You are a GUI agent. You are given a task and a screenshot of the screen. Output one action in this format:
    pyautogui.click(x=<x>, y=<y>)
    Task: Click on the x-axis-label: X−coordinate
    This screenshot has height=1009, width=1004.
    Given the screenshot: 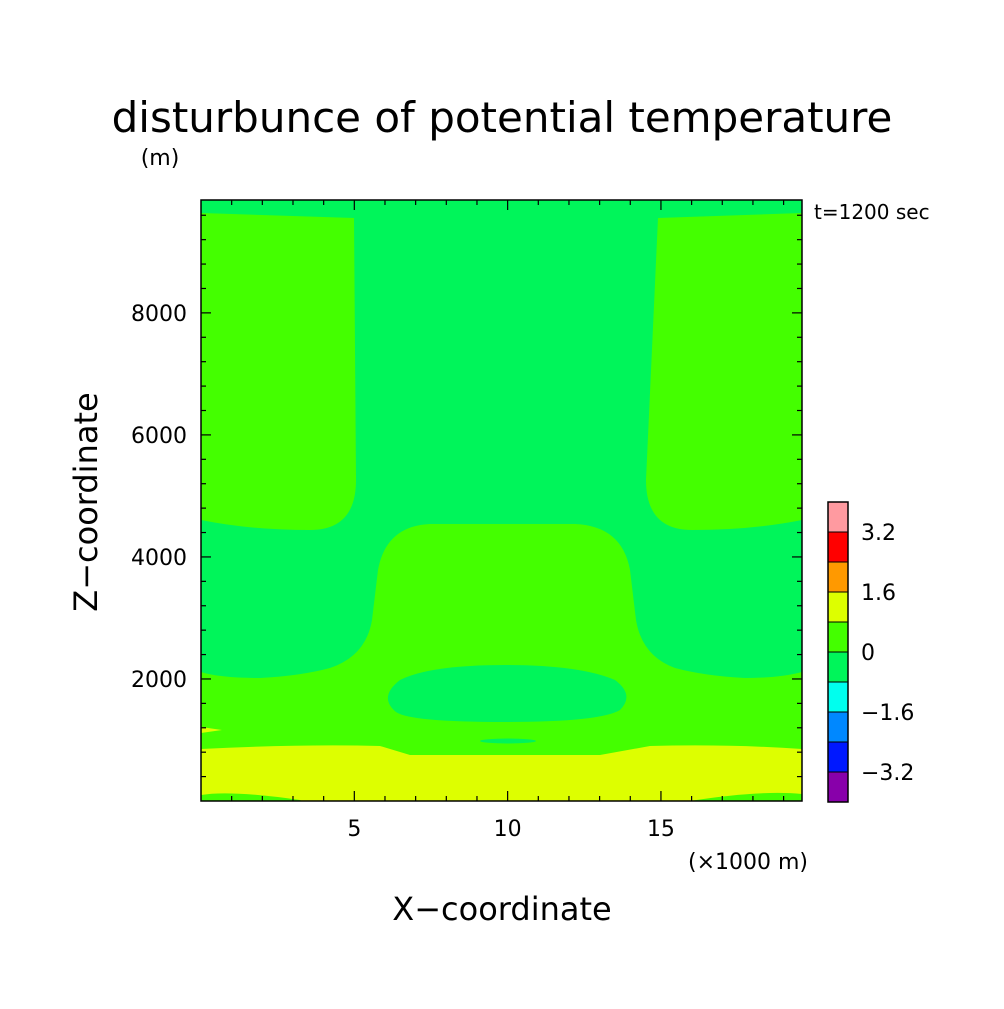 What is the action you would take?
    pyautogui.click(x=501, y=909)
    